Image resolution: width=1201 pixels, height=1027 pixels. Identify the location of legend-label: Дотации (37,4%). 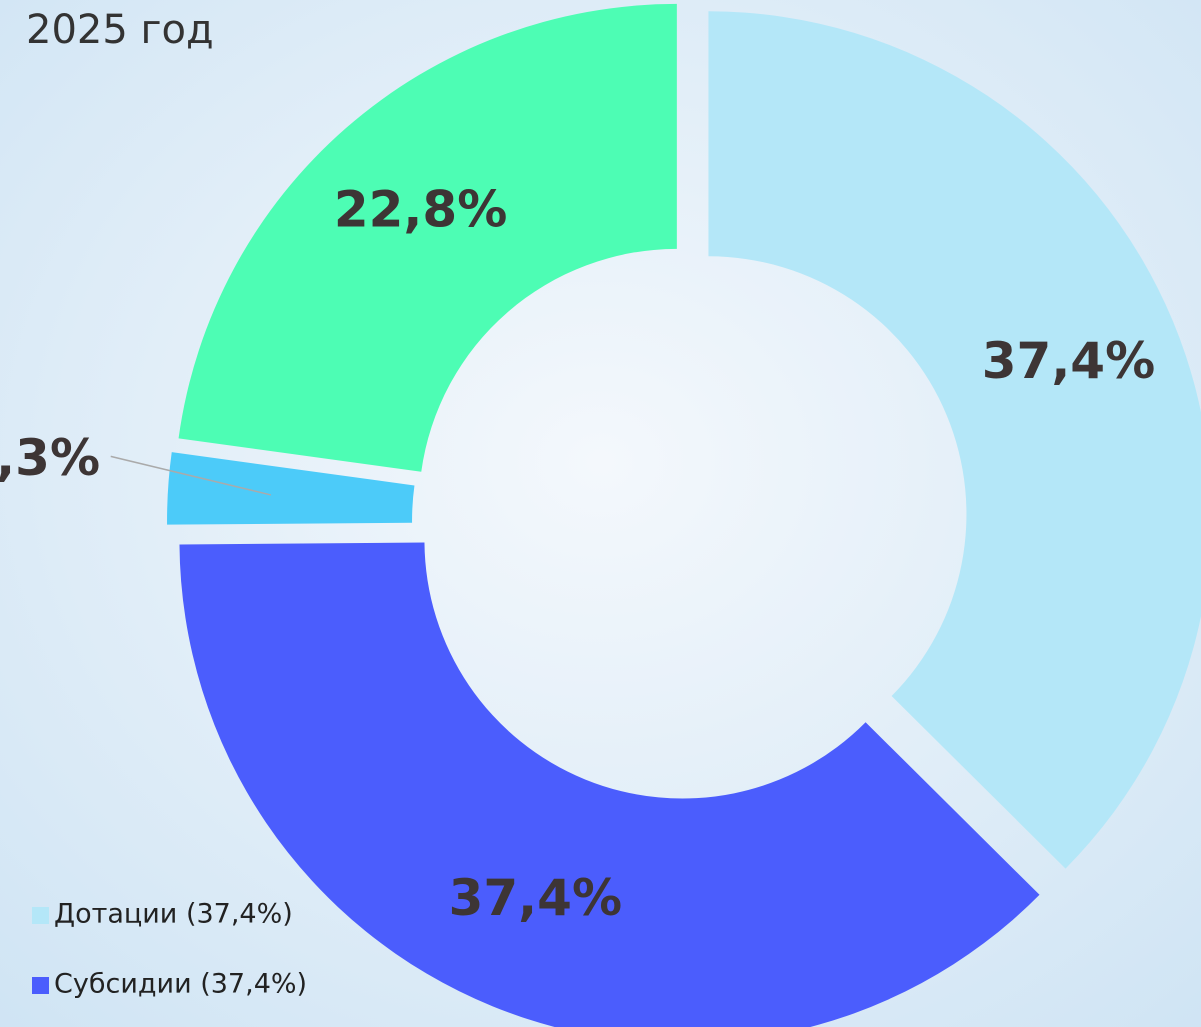
(173, 914).